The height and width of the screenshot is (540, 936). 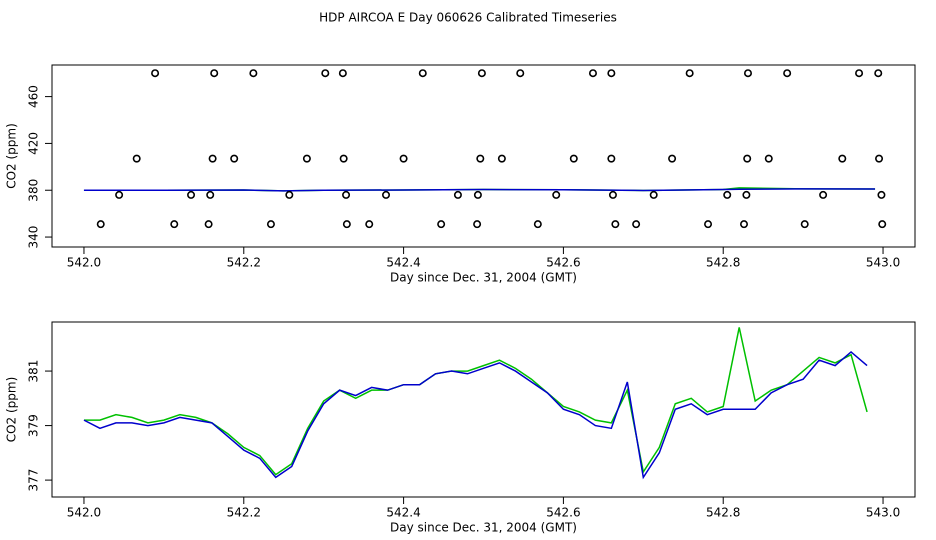 What do you see at coordinates (34, 237) in the screenshot?
I see `y-tick-label: 340` at bounding box center [34, 237].